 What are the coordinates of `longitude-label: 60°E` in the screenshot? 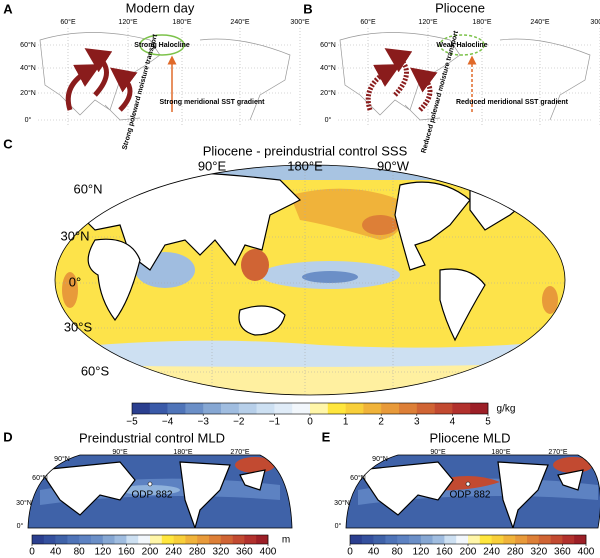 It's located at (68, 22).